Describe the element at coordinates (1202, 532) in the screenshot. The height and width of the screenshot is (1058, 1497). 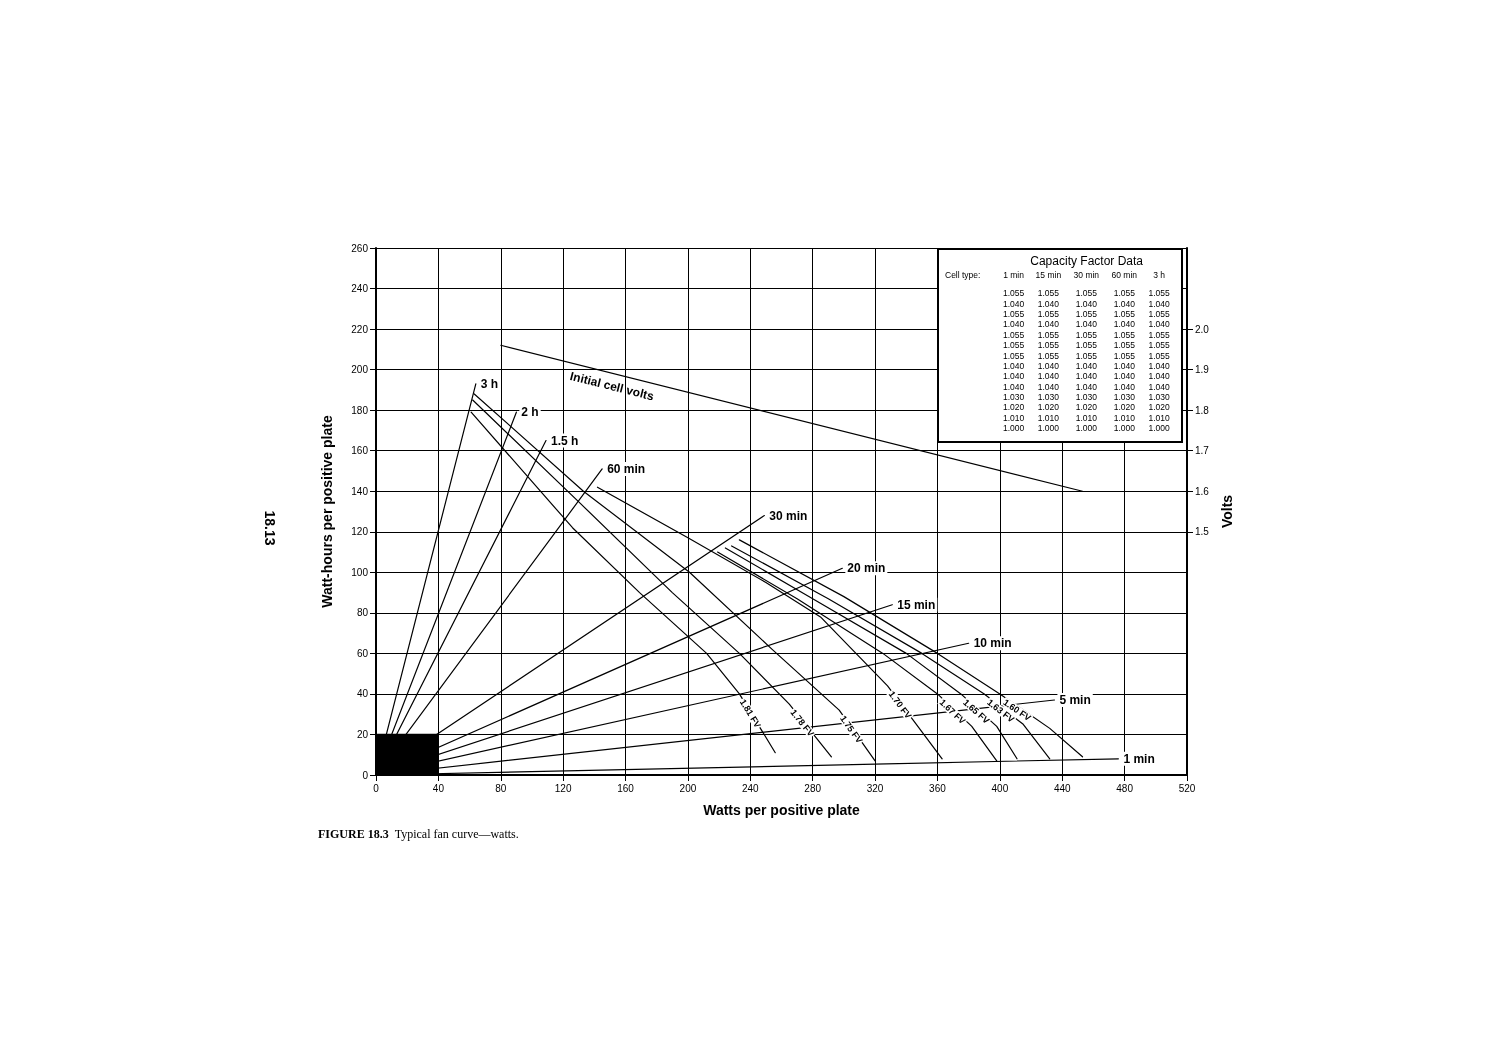
I see `y2-tick-label: 1.5` at that location.